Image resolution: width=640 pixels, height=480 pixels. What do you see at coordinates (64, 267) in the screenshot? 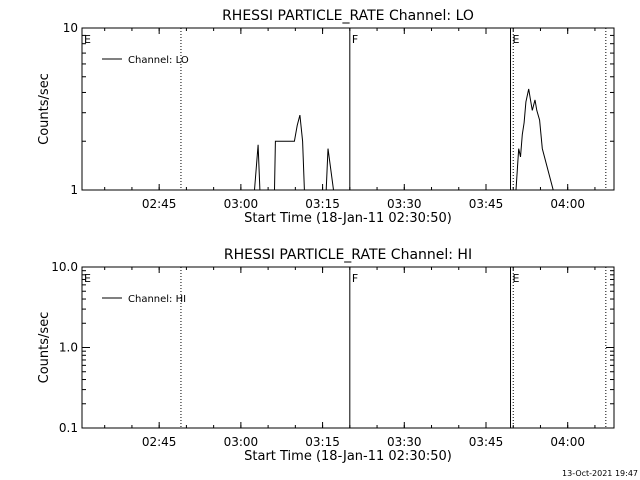
I see `y-tick-label: 10.0` at bounding box center [64, 267].